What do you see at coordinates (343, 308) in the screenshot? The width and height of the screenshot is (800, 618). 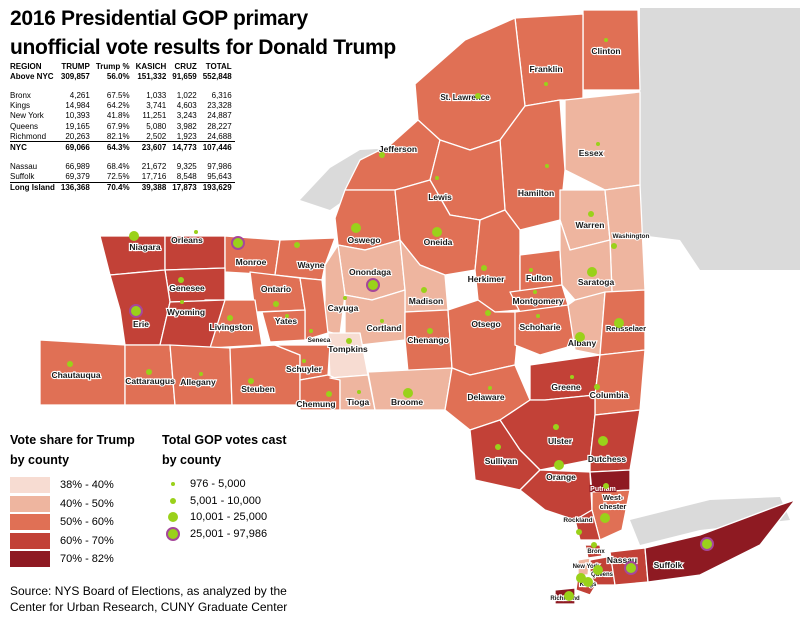 I see `county-label: Cayuga` at bounding box center [343, 308].